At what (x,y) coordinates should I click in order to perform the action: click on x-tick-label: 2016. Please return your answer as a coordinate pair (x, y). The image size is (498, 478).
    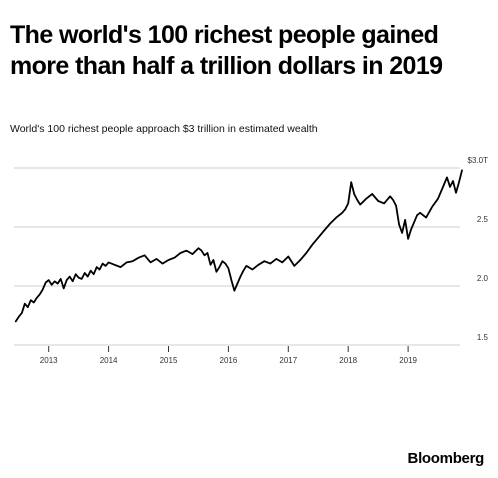
    Looking at the image, I should click on (229, 360).